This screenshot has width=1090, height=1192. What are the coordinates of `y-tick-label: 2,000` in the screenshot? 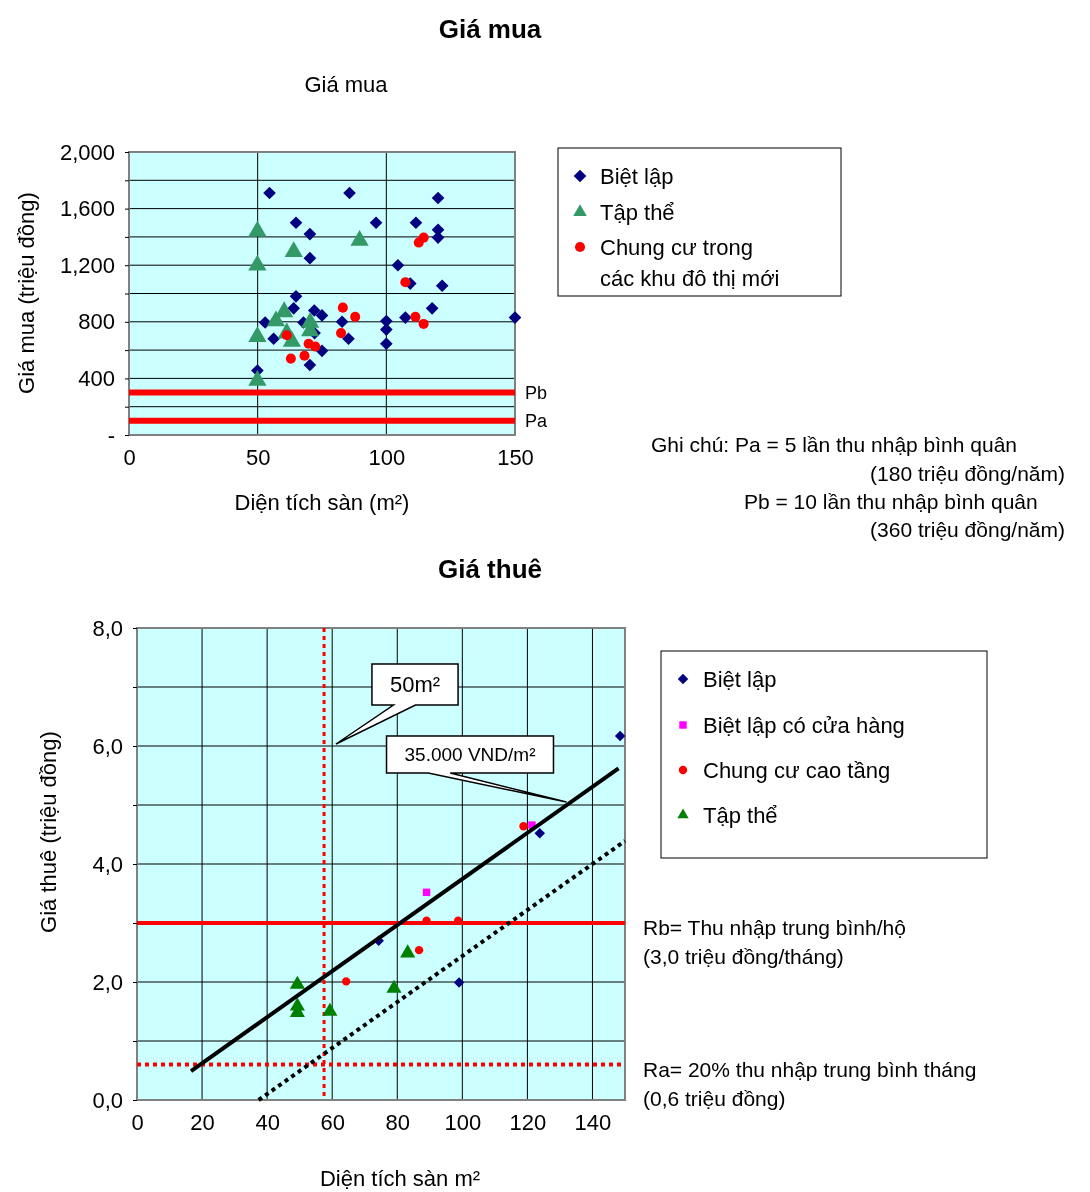 It's located at (87, 152).